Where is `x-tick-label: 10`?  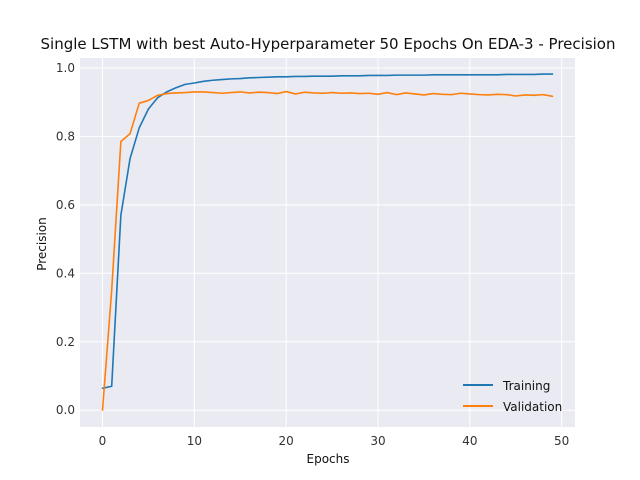 x-tick-label: 10 is located at coordinates (194, 441).